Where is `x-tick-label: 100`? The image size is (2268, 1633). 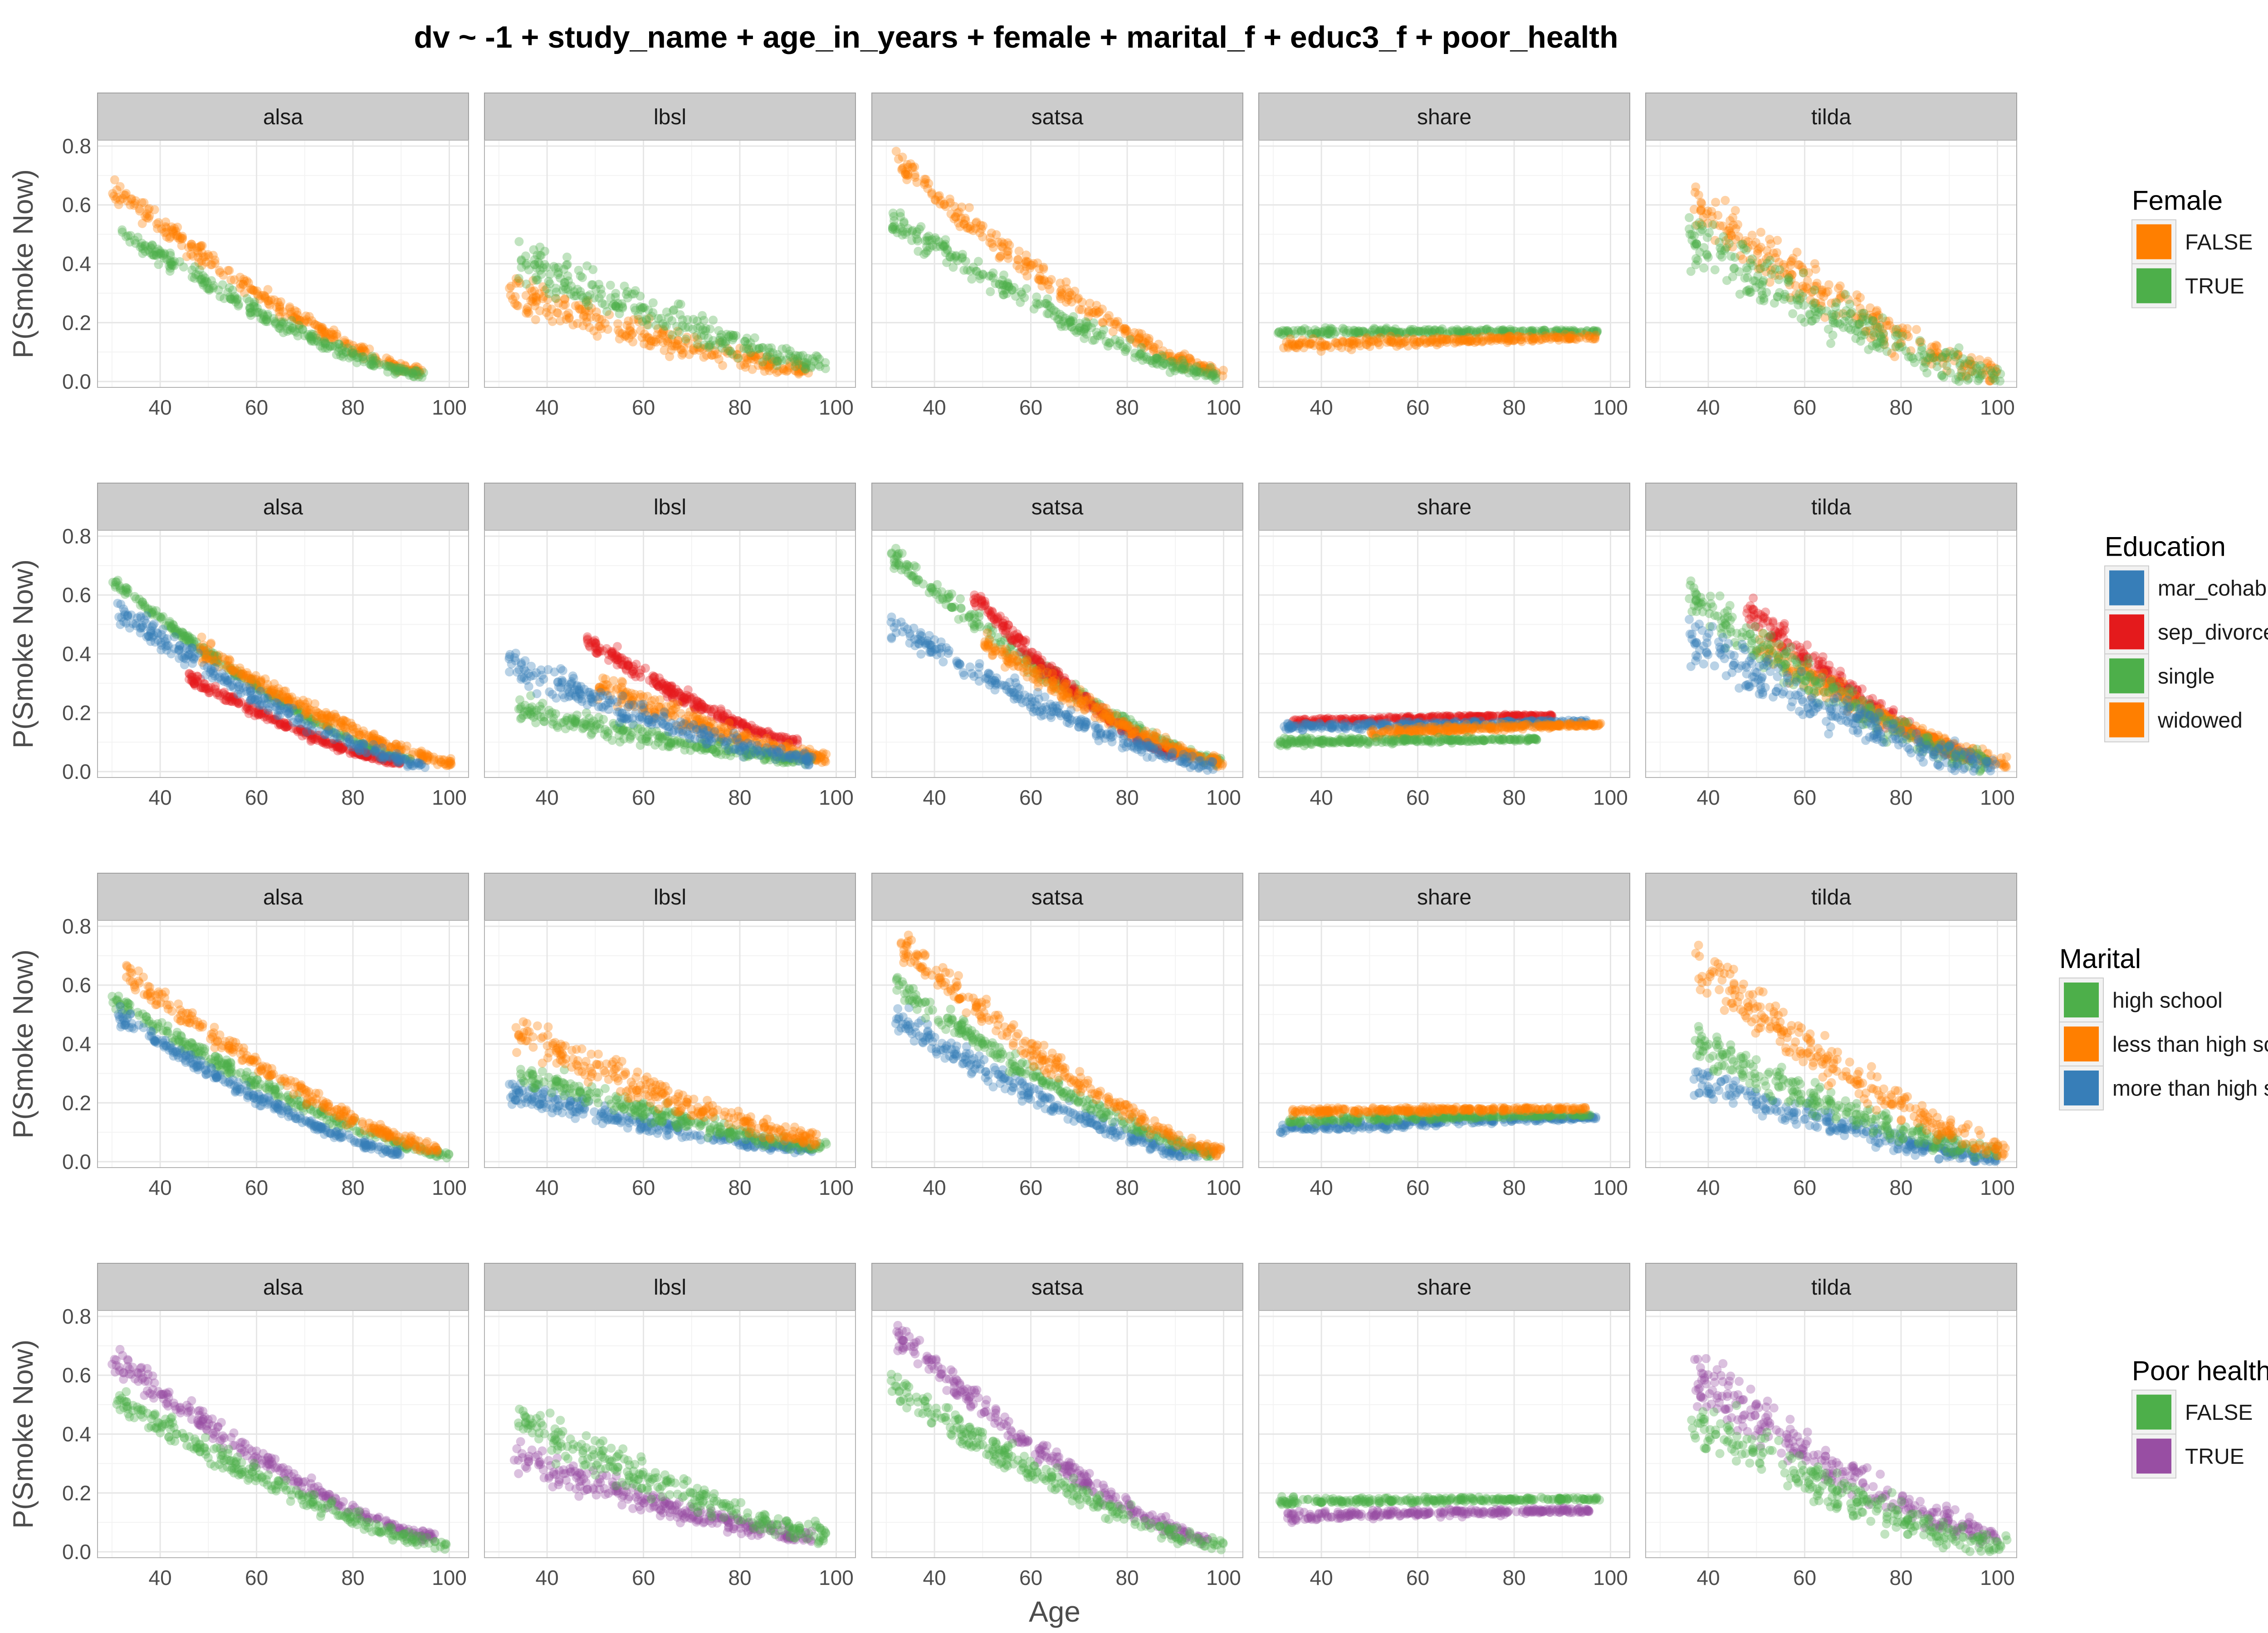 x-tick-label: 100 is located at coordinates (450, 407).